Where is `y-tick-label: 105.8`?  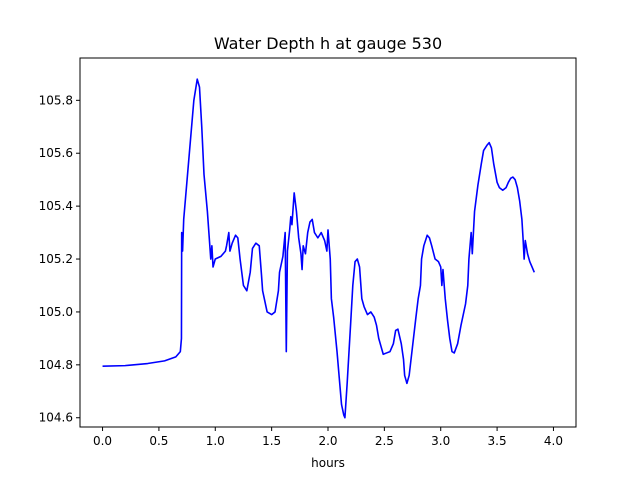 y-tick-label: 105.8 is located at coordinates (56, 100).